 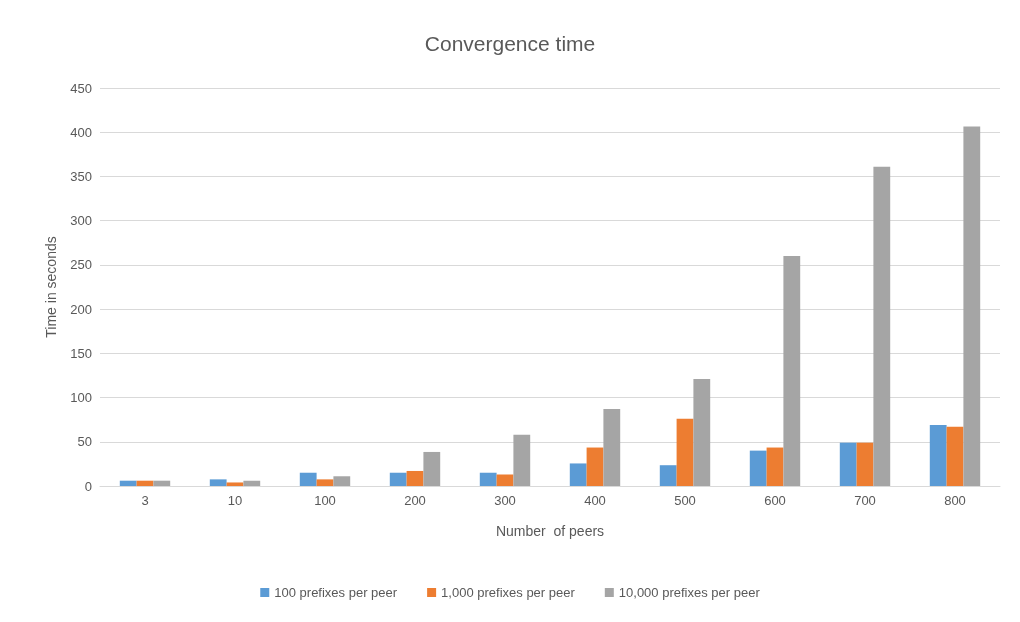 I want to click on x-axis-title: Number of peers, so click(x=550, y=531).